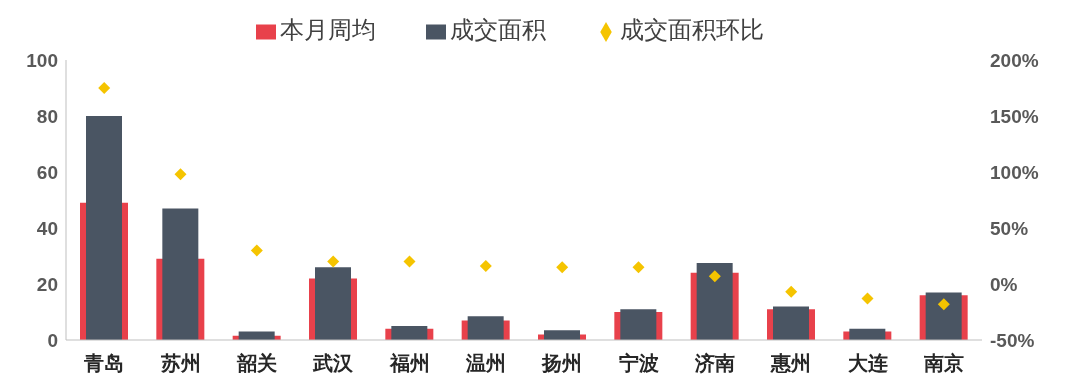 The image size is (1080, 390). I want to click on y2-tick-label: 0%, so click(1004, 284).